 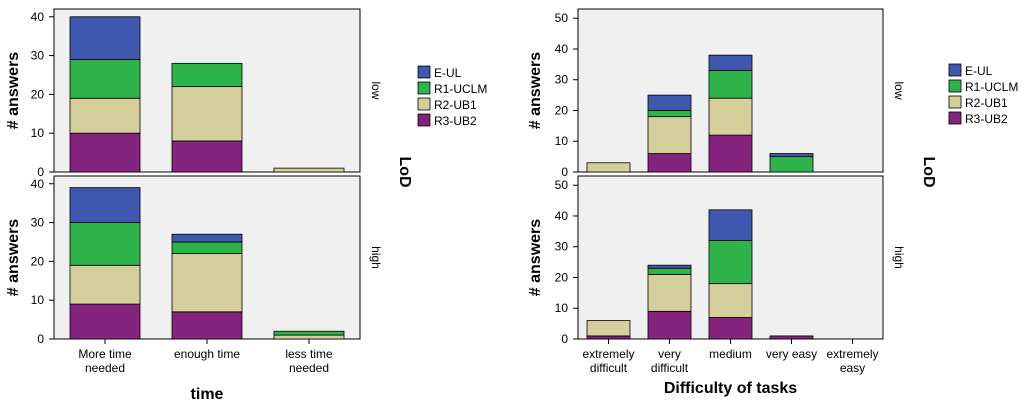 I want to click on x-tick-label-line: very easy, so click(x=791, y=354).